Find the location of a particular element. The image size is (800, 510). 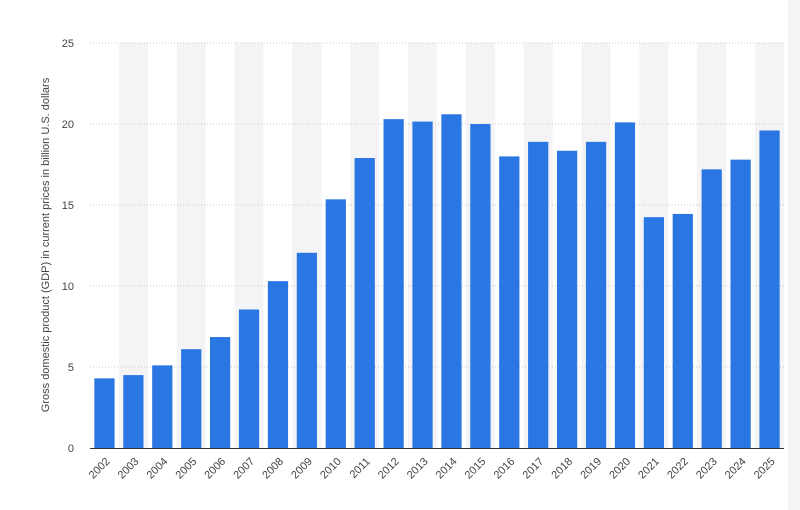

x-tick-label: 2009 is located at coordinates (302, 469).